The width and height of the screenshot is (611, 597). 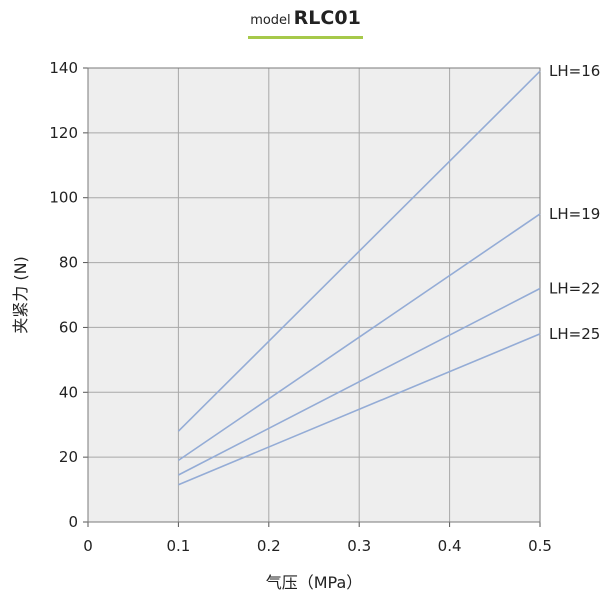 I want to click on y-tick-label: 60, so click(x=68, y=327).